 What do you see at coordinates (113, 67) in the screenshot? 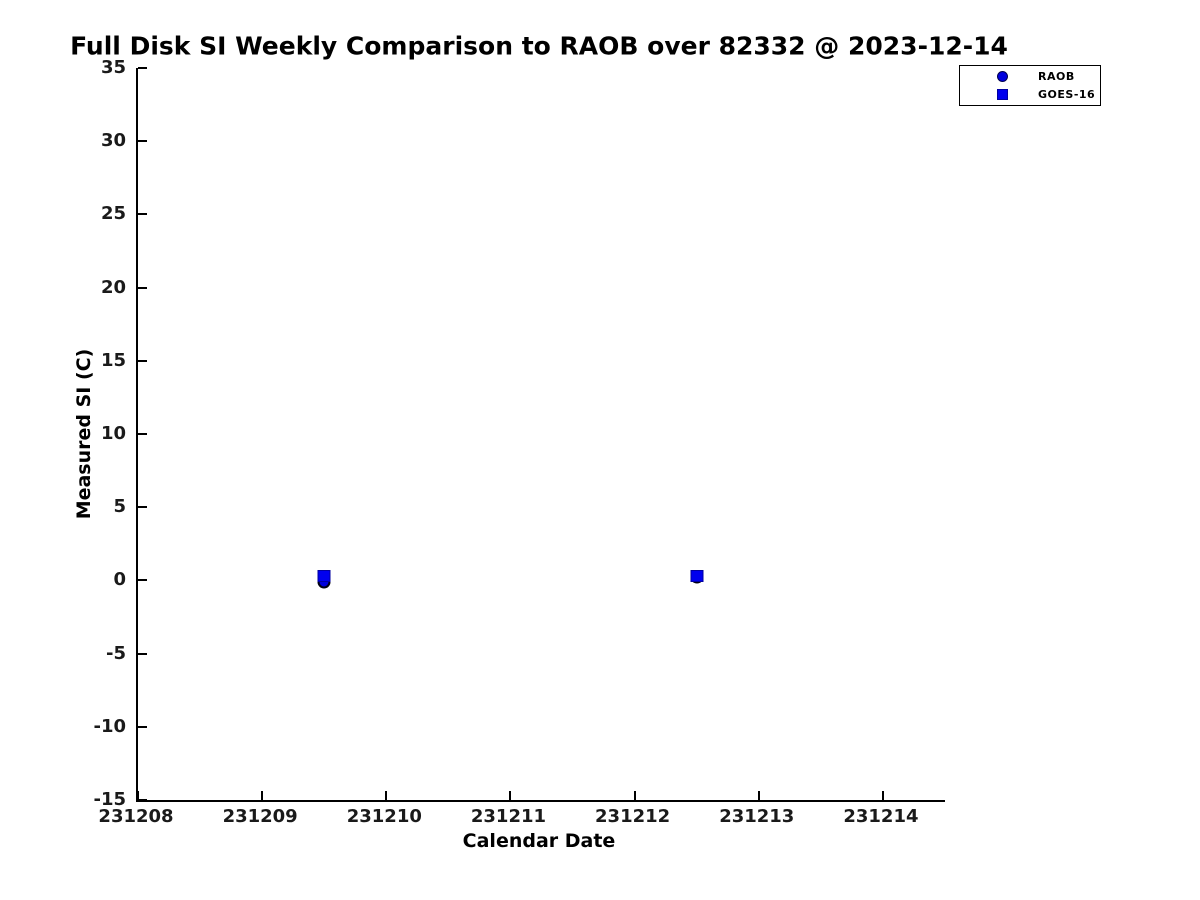
I see `y-tick-label: 35` at bounding box center [113, 67].